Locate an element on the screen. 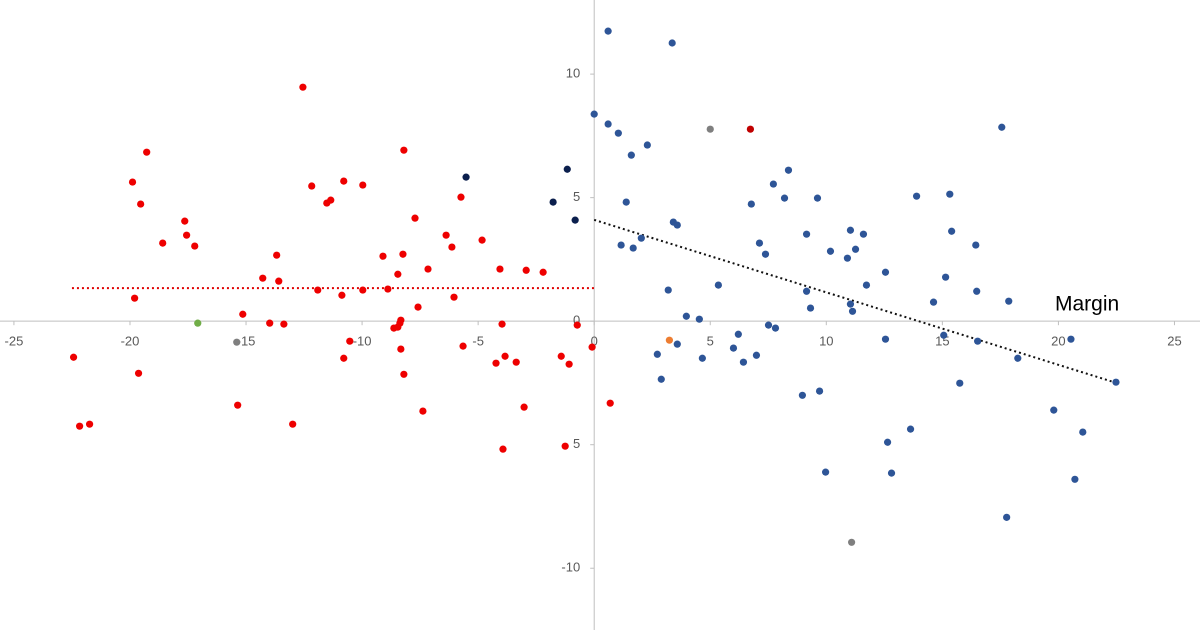  x-tick-label: -20 is located at coordinates (130, 341).